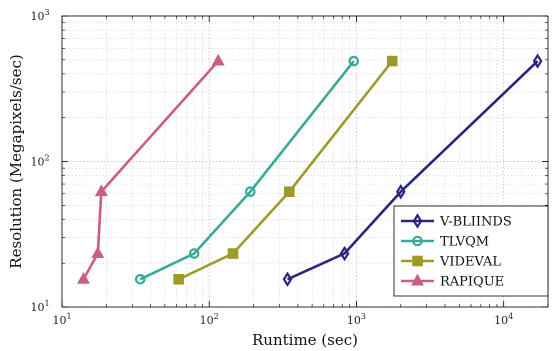 This screenshot has height=351, width=558. Describe the element at coordinates (464, 242) in the screenshot. I see `legend-label-tlvqm: TLVQM` at that location.